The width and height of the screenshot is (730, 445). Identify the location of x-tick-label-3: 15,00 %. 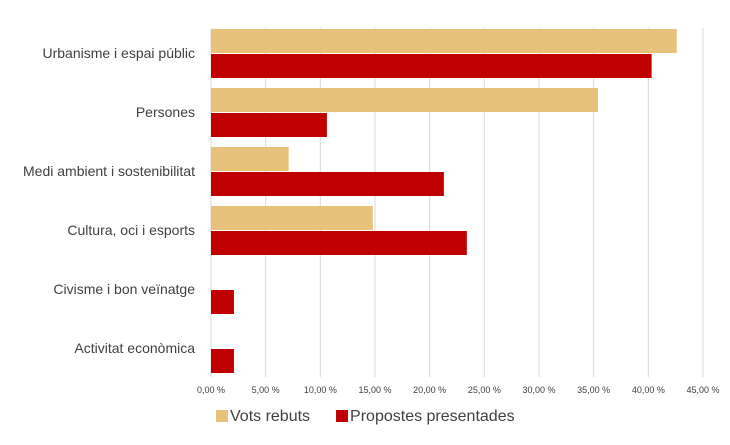
(374, 390).